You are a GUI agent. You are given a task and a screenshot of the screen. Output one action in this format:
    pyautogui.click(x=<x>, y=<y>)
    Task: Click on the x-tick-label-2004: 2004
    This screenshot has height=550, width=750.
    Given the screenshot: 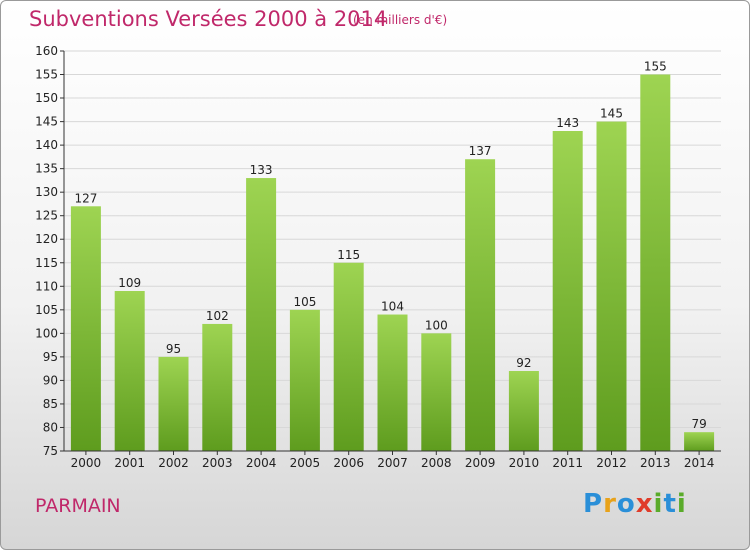 What is the action you would take?
    pyautogui.click(x=261, y=463)
    